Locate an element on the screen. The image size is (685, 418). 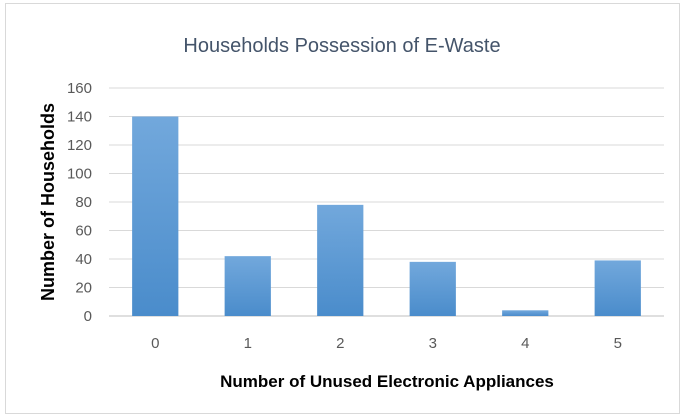
x-axis-label: Number of Unused Electronic Appliances is located at coordinates (387, 381).